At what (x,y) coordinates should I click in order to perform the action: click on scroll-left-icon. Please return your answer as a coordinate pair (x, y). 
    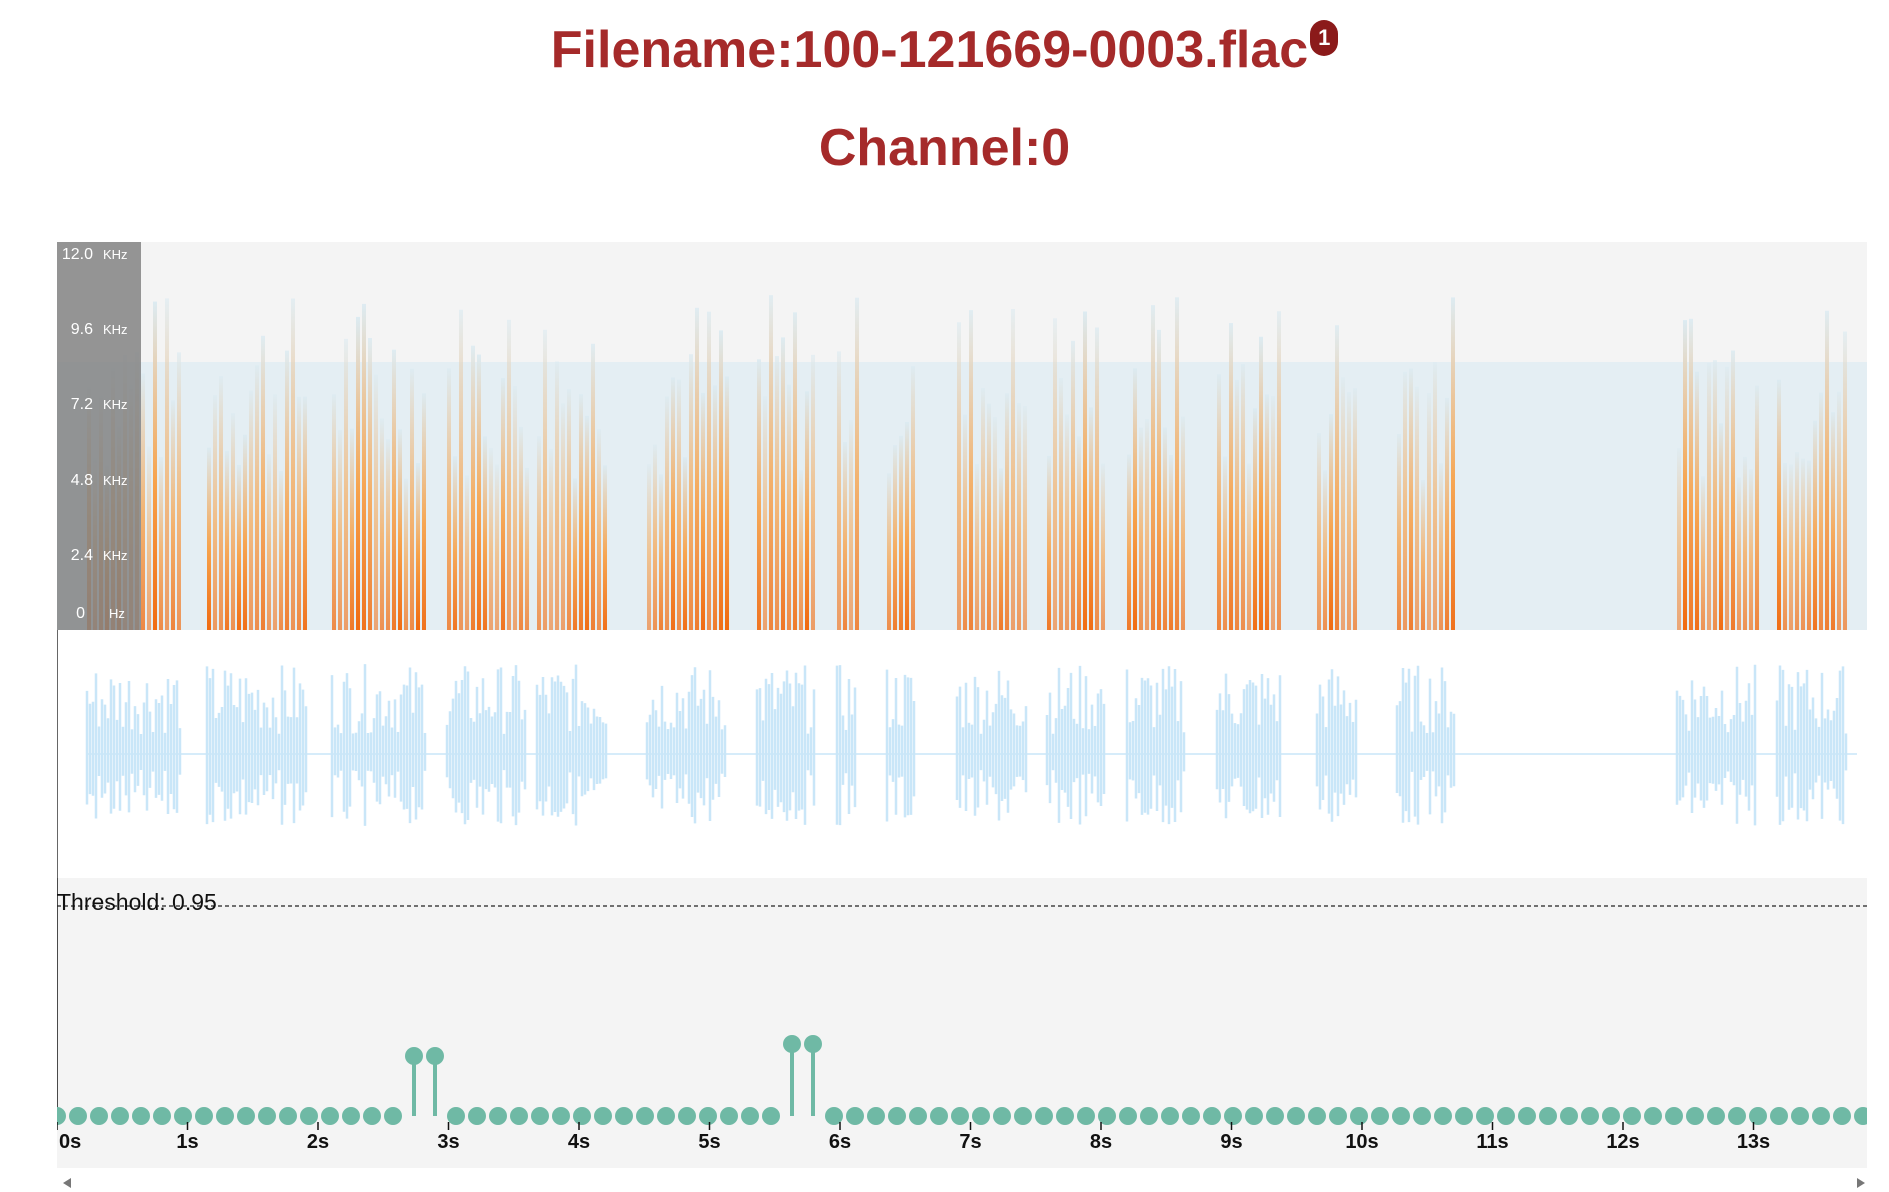
    Looking at the image, I should click on (67, 1183).